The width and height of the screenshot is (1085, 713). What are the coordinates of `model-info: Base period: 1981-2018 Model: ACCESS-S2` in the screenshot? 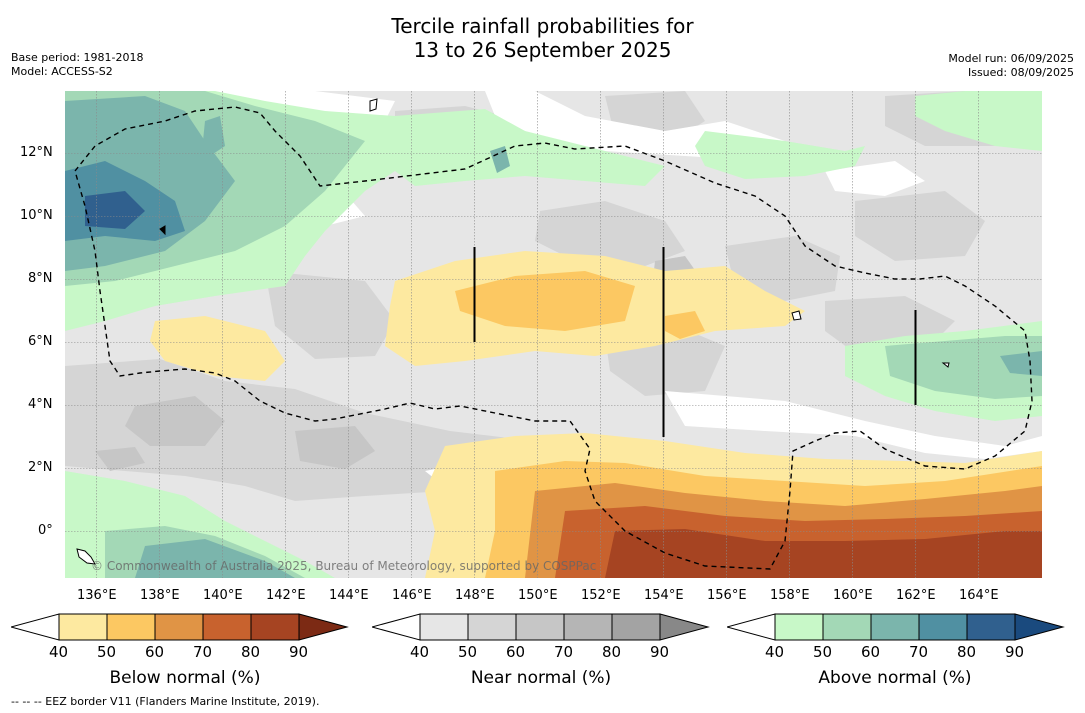 It's located at (77, 65).